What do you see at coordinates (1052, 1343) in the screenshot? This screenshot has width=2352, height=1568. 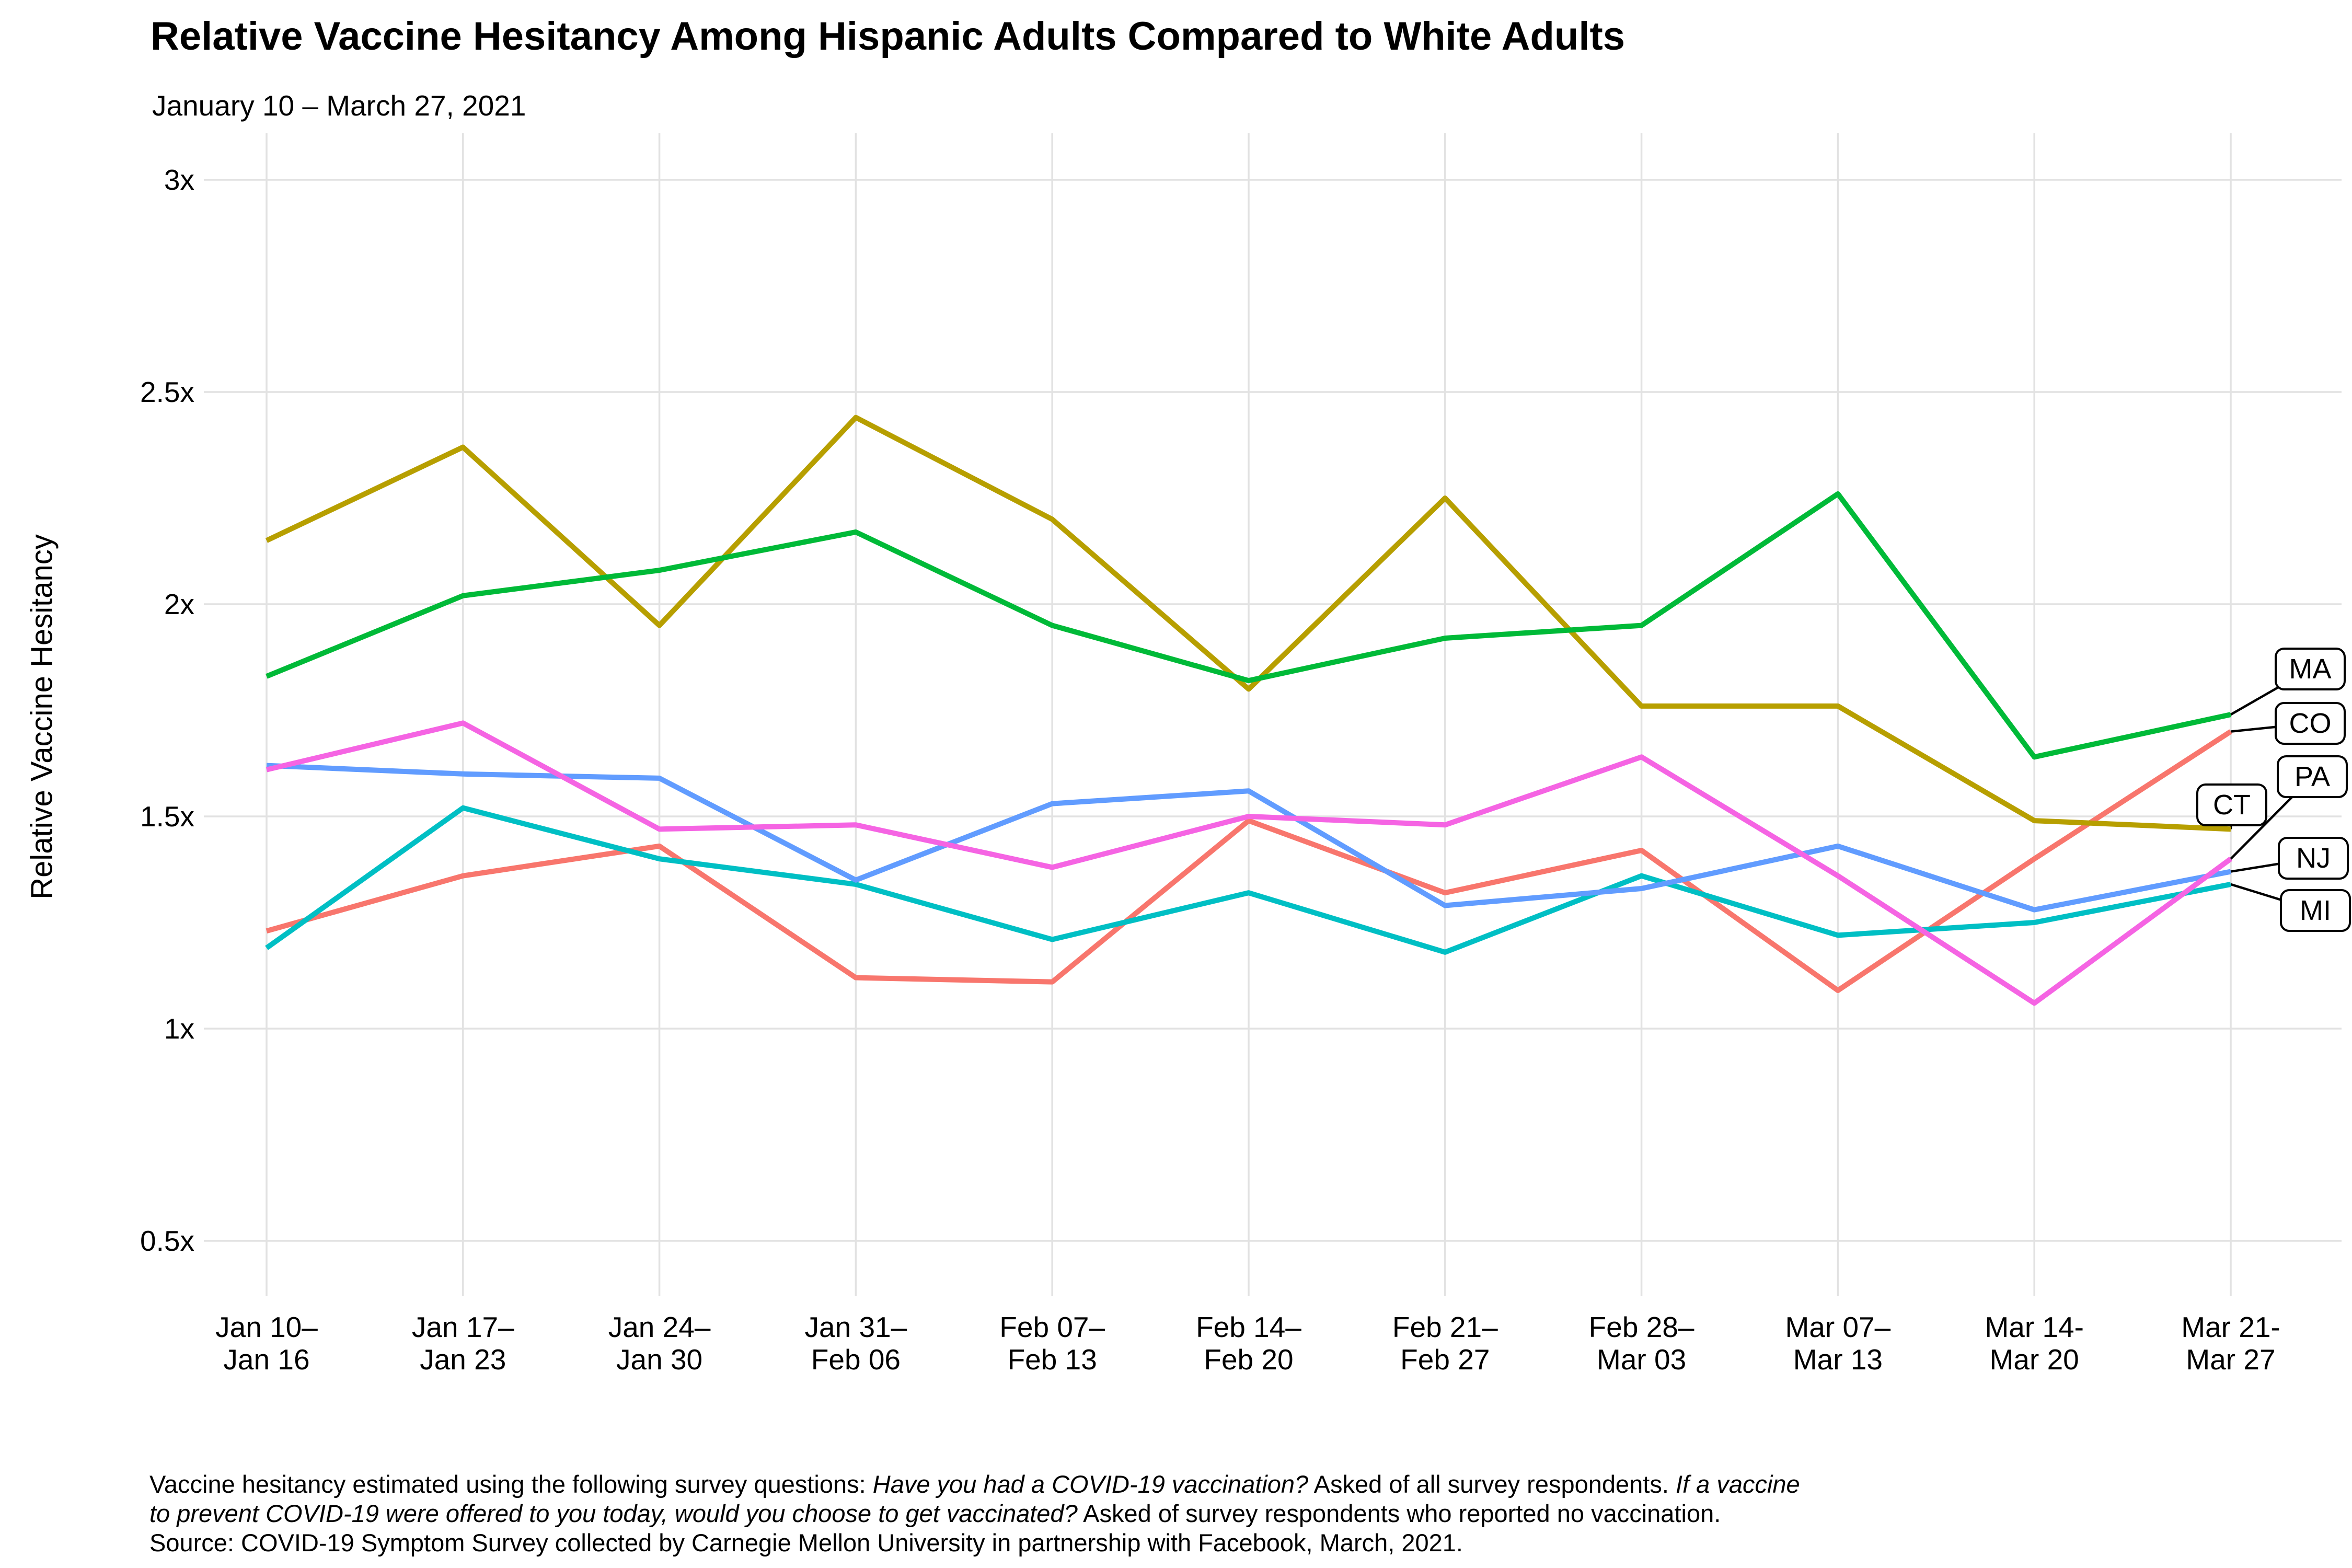 I see `x-tick-label: Feb 07– Feb 13` at bounding box center [1052, 1343].